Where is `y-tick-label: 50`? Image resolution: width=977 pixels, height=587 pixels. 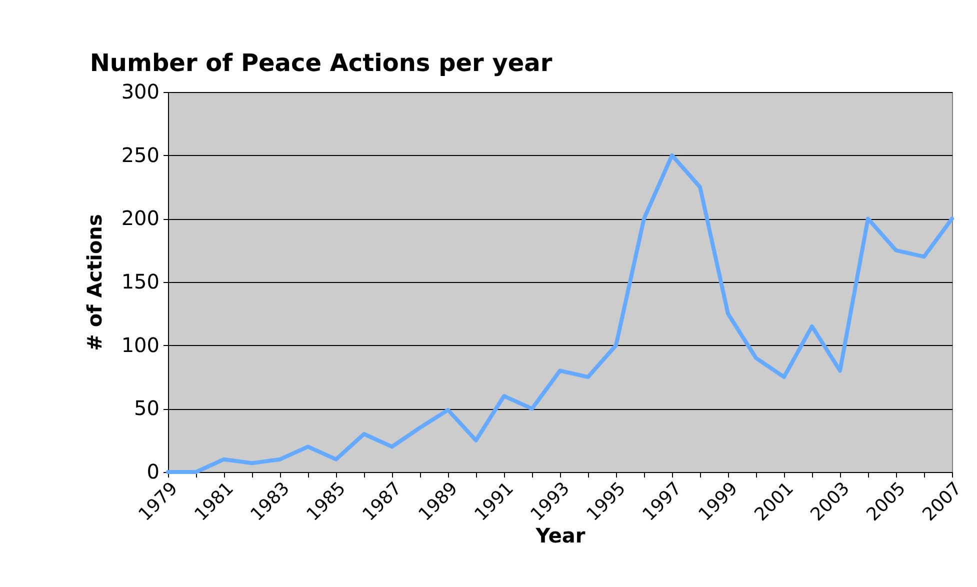
y-tick-label: 50 is located at coordinates (147, 408).